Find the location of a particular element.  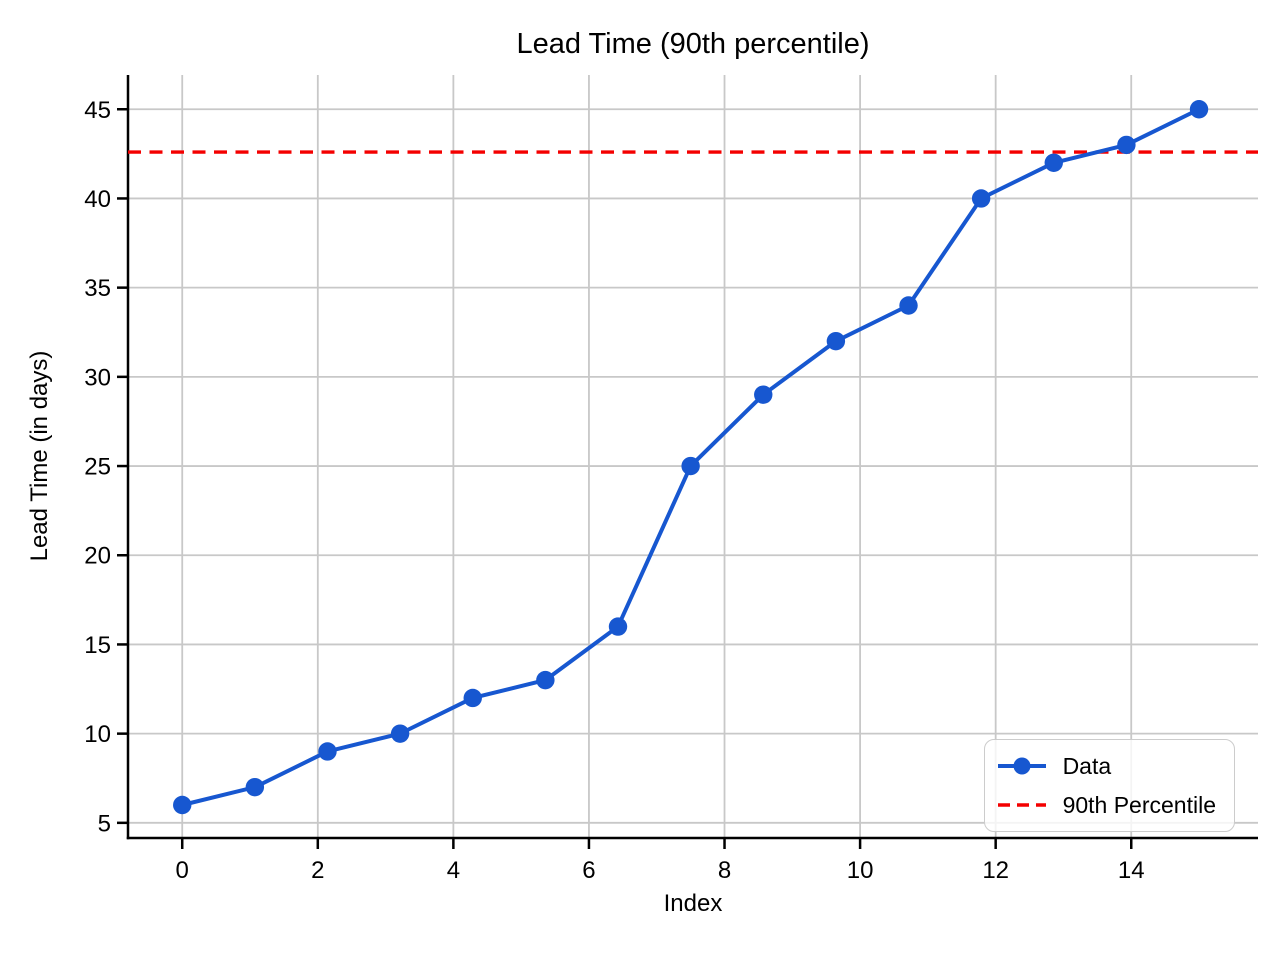

y-tick-label: 15 is located at coordinates (97, 645).